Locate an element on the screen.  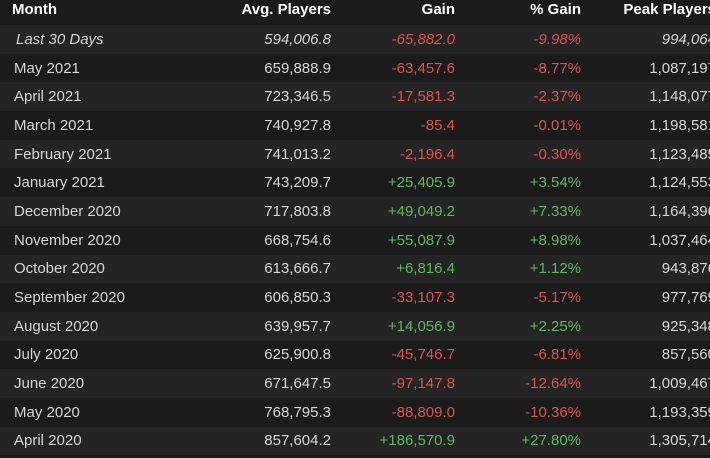
pct-gain-cell: -8.77% is located at coordinates (557, 68).